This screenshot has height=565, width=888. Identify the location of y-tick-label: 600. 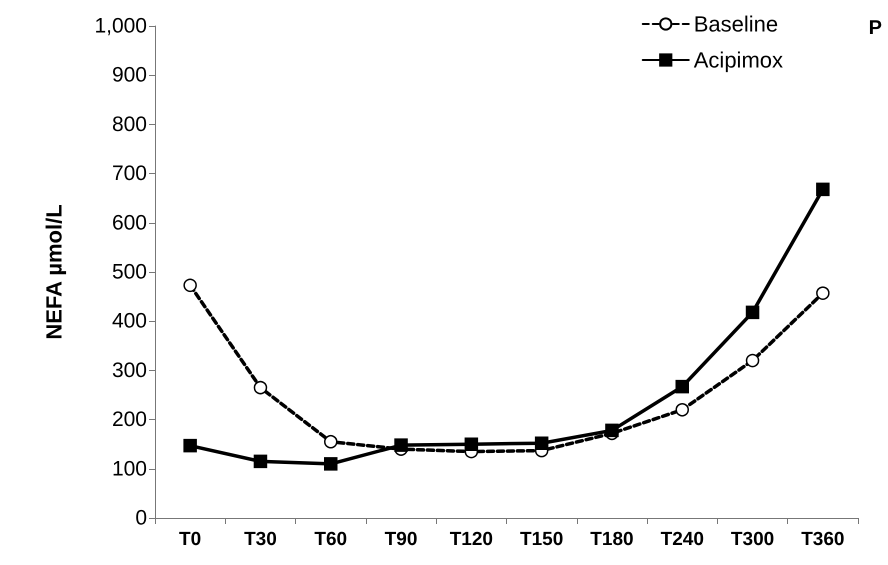
(129, 222).